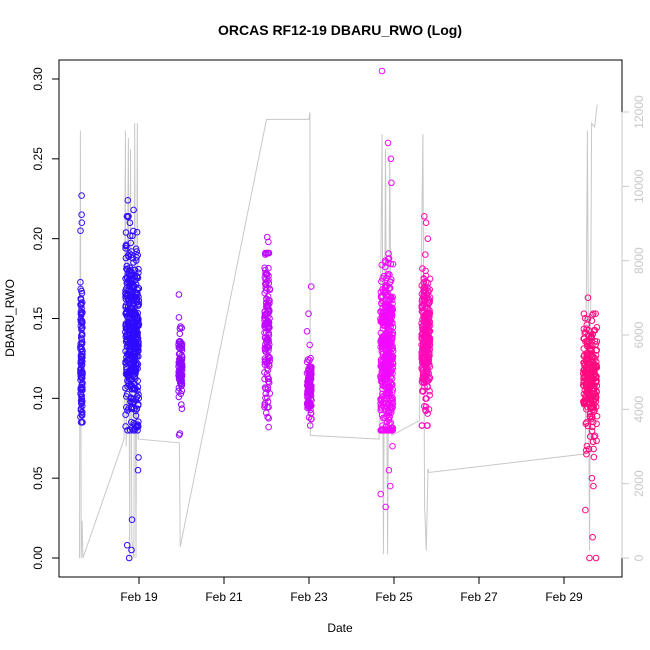 The height and width of the screenshot is (650, 650). What do you see at coordinates (132, 379) in the screenshot?
I see `series-rf13` at bounding box center [132, 379].